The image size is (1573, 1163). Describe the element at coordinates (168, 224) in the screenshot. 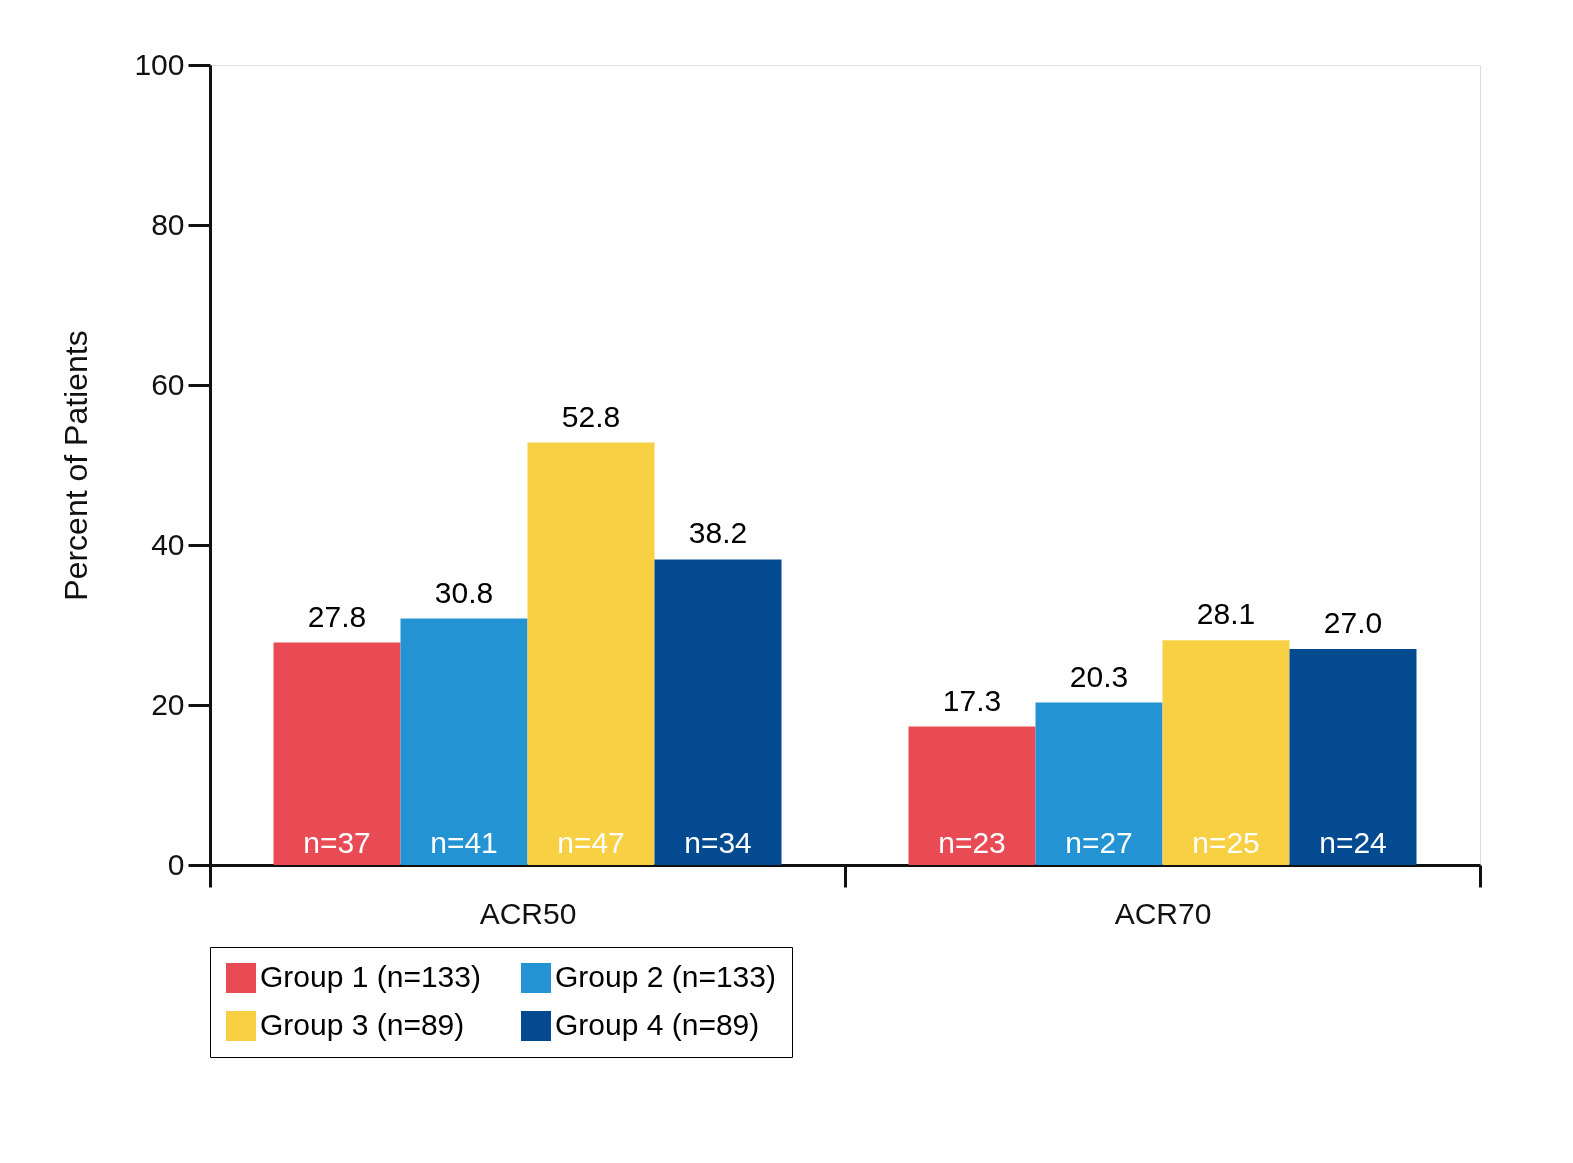

I see `y-tick-label: 80` at that location.